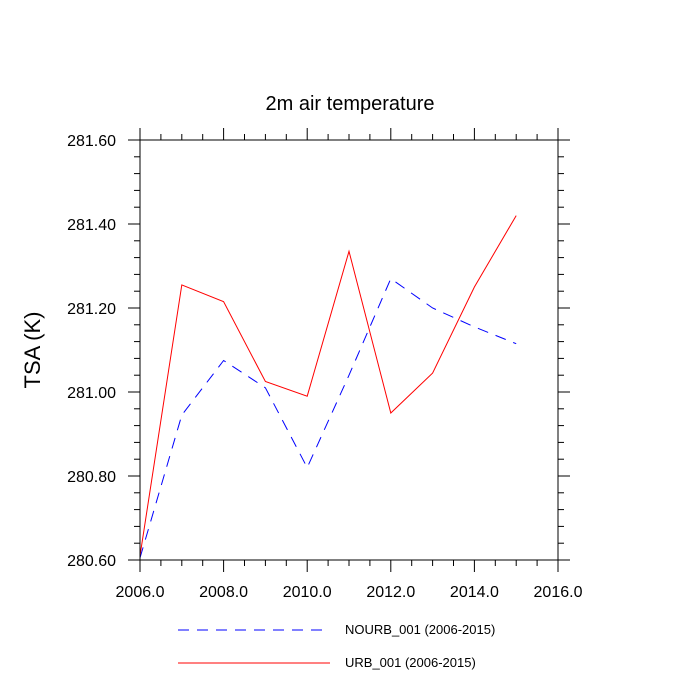 This screenshot has width=700, height=700. Describe the element at coordinates (307, 592) in the screenshot. I see `x-tick-label: 2010.0` at that location.